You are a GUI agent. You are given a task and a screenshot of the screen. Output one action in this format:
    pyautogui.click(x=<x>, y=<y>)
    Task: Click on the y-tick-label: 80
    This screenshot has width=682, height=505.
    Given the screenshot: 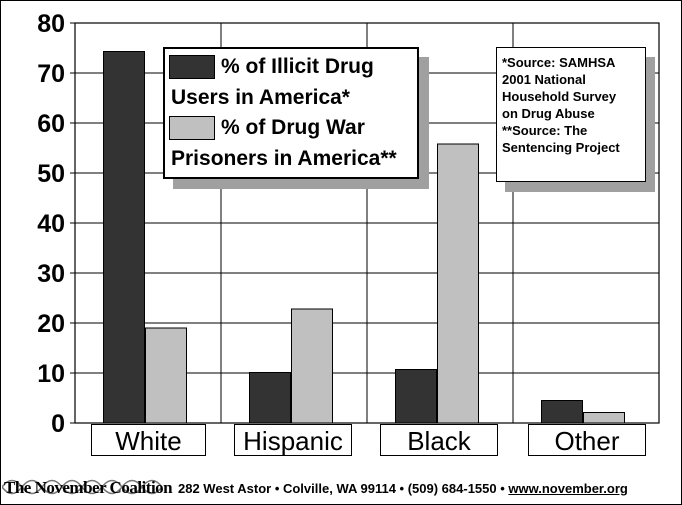 What is the action you would take?
    pyautogui.click(x=51, y=24)
    